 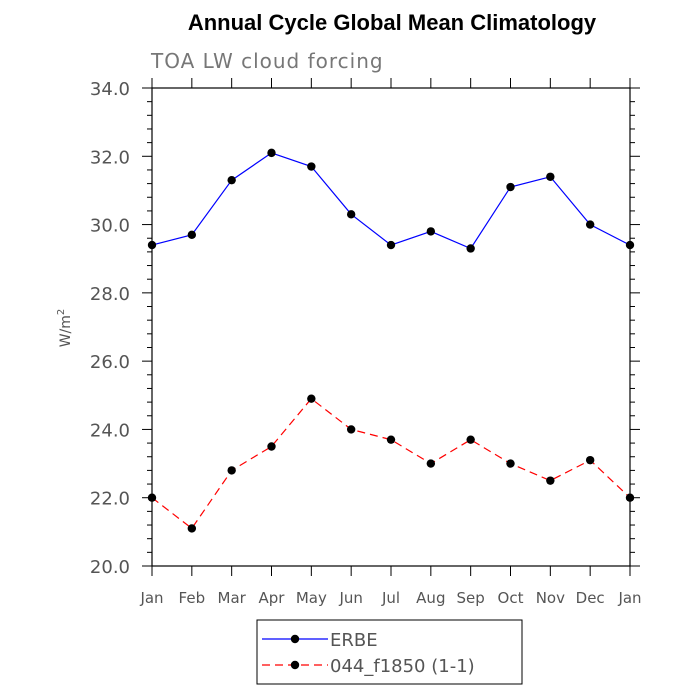 What do you see at coordinates (390, 598) in the screenshot?
I see `x-tick-label: Jul` at bounding box center [390, 598].